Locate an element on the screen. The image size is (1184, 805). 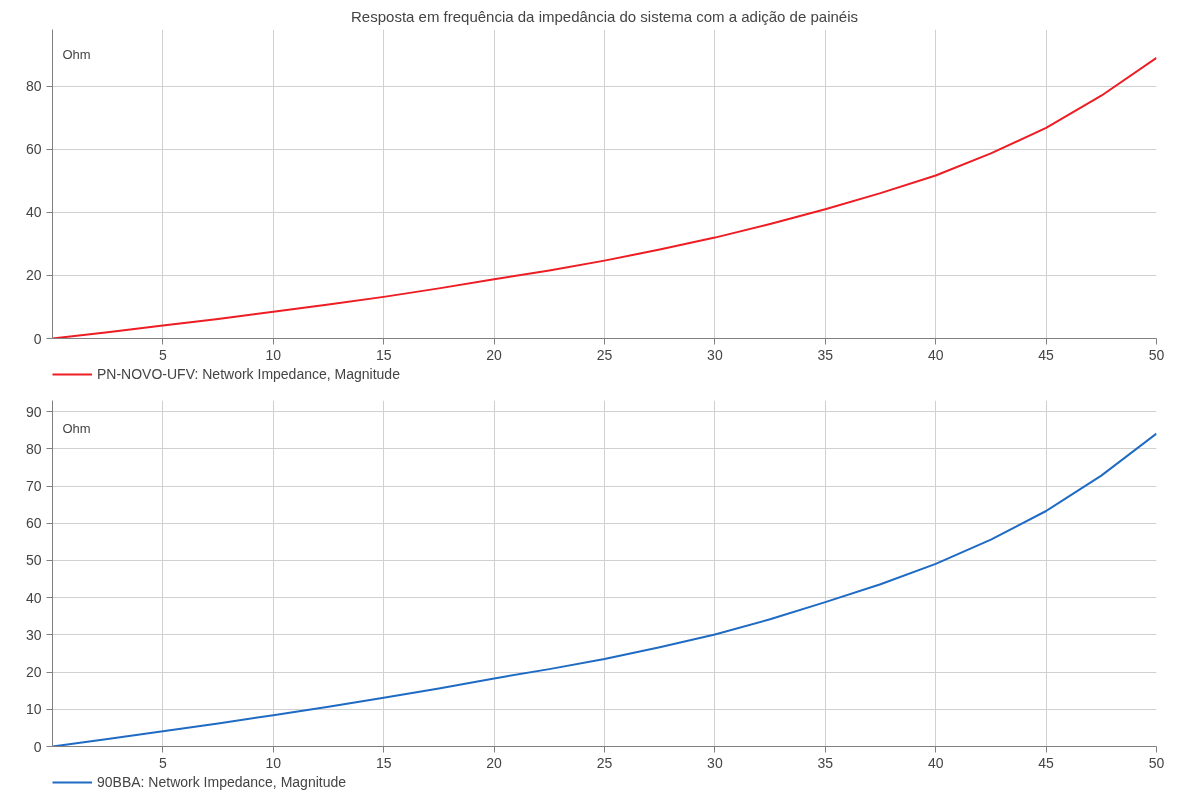
legend-label: 90BBA: Network Impedance, Magnitude is located at coordinates (222, 782).